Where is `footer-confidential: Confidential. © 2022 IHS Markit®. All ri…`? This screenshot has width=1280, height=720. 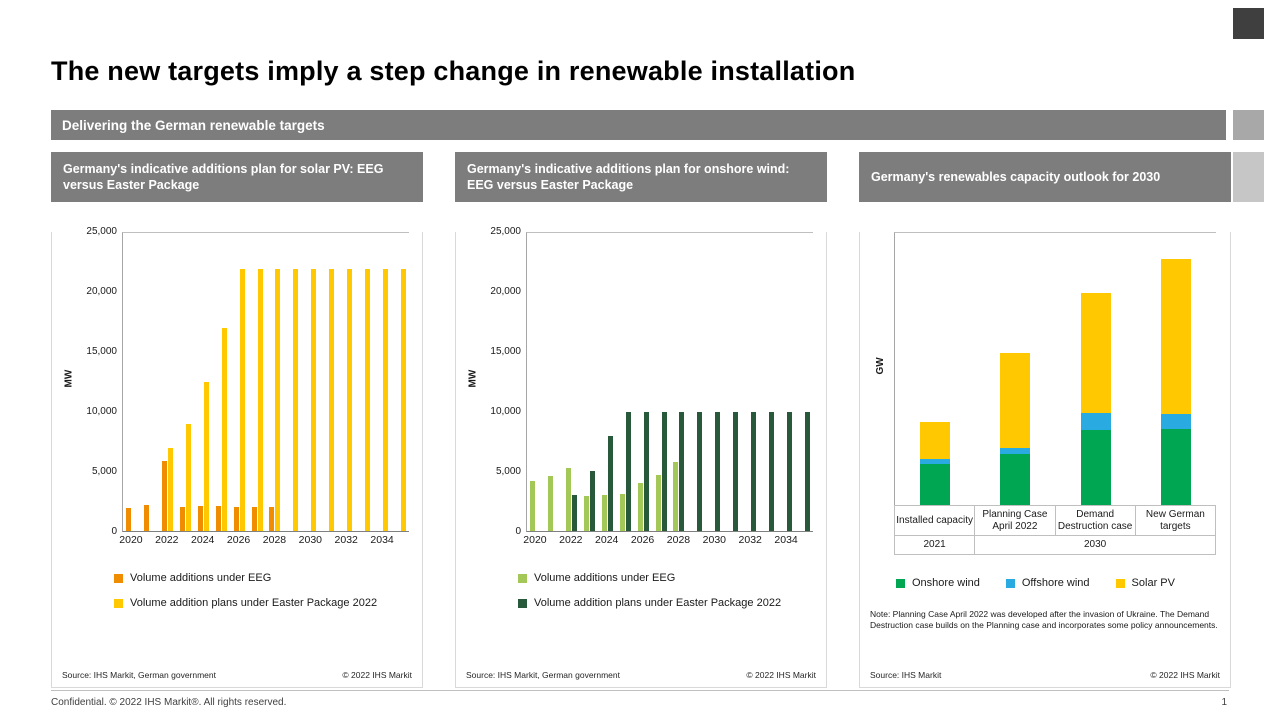 footer-confidential: Confidential. © 2022 IHS Markit®. All ri… is located at coordinates (169, 702).